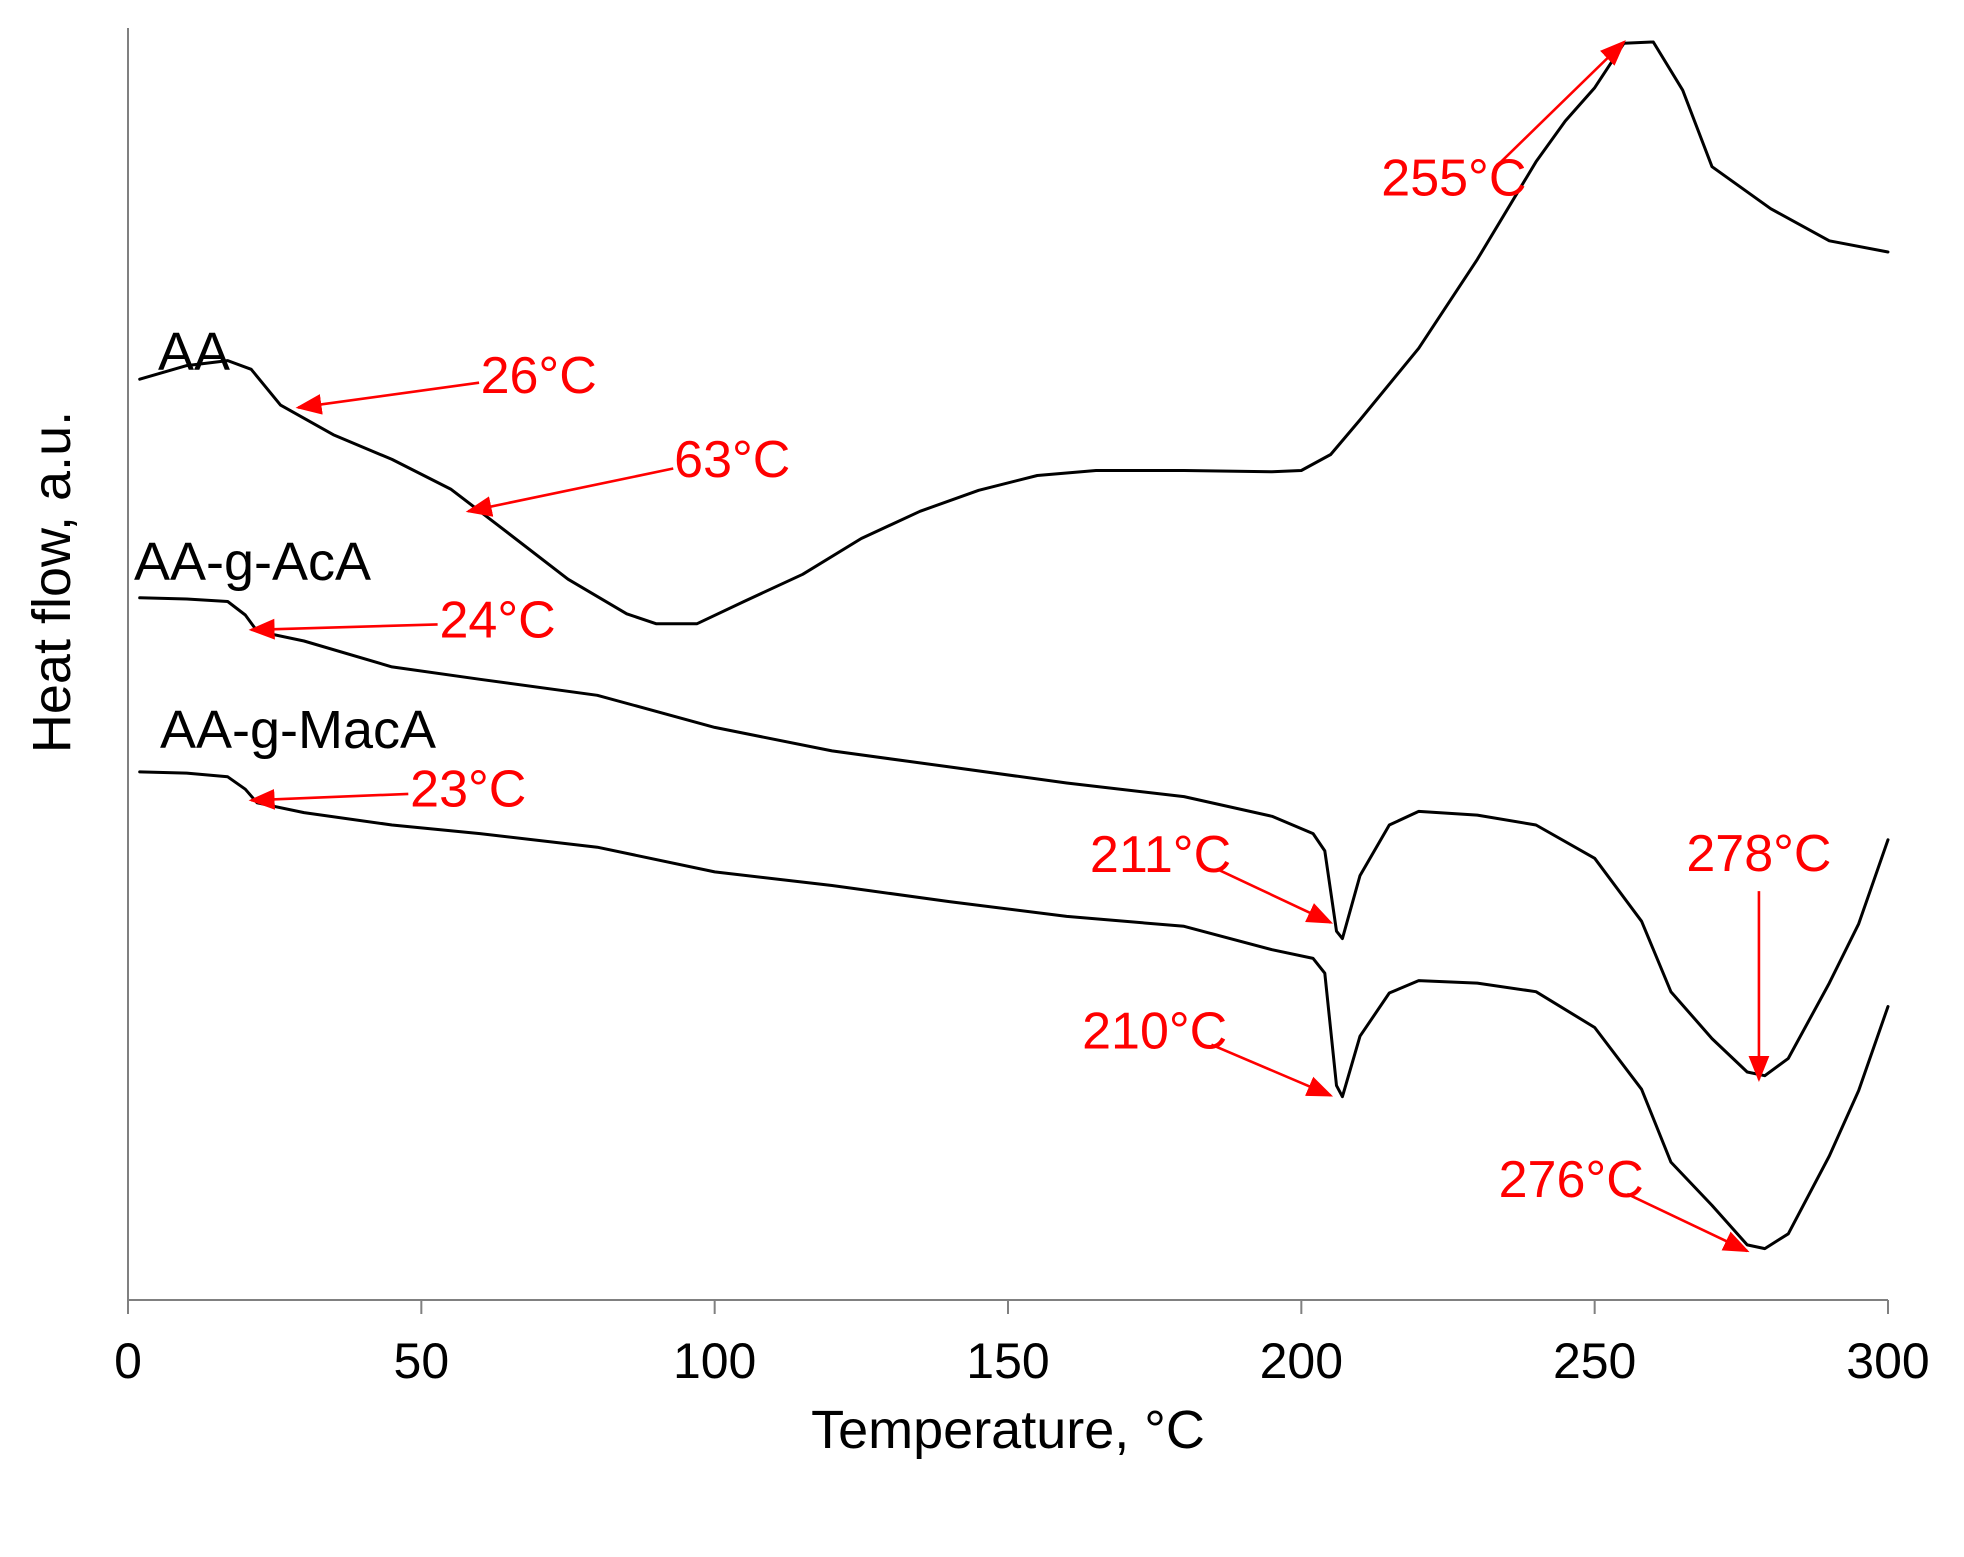 Image resolution: width=1964 pixels, height=1557 pixels. What do you see at coordinates (252, 562) in the screenshot?
I see `series-label-aa-g-aca: AA-g-AcA` at bounding box center [252, 562].